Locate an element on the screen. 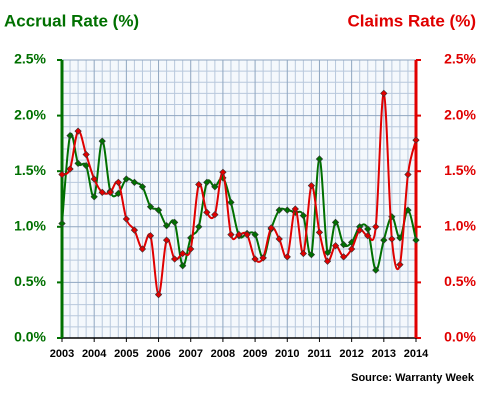 The height and width of the screenshot is (400, 480). left-title: Accrual Rate (%) is located at coordinates (71, 20).